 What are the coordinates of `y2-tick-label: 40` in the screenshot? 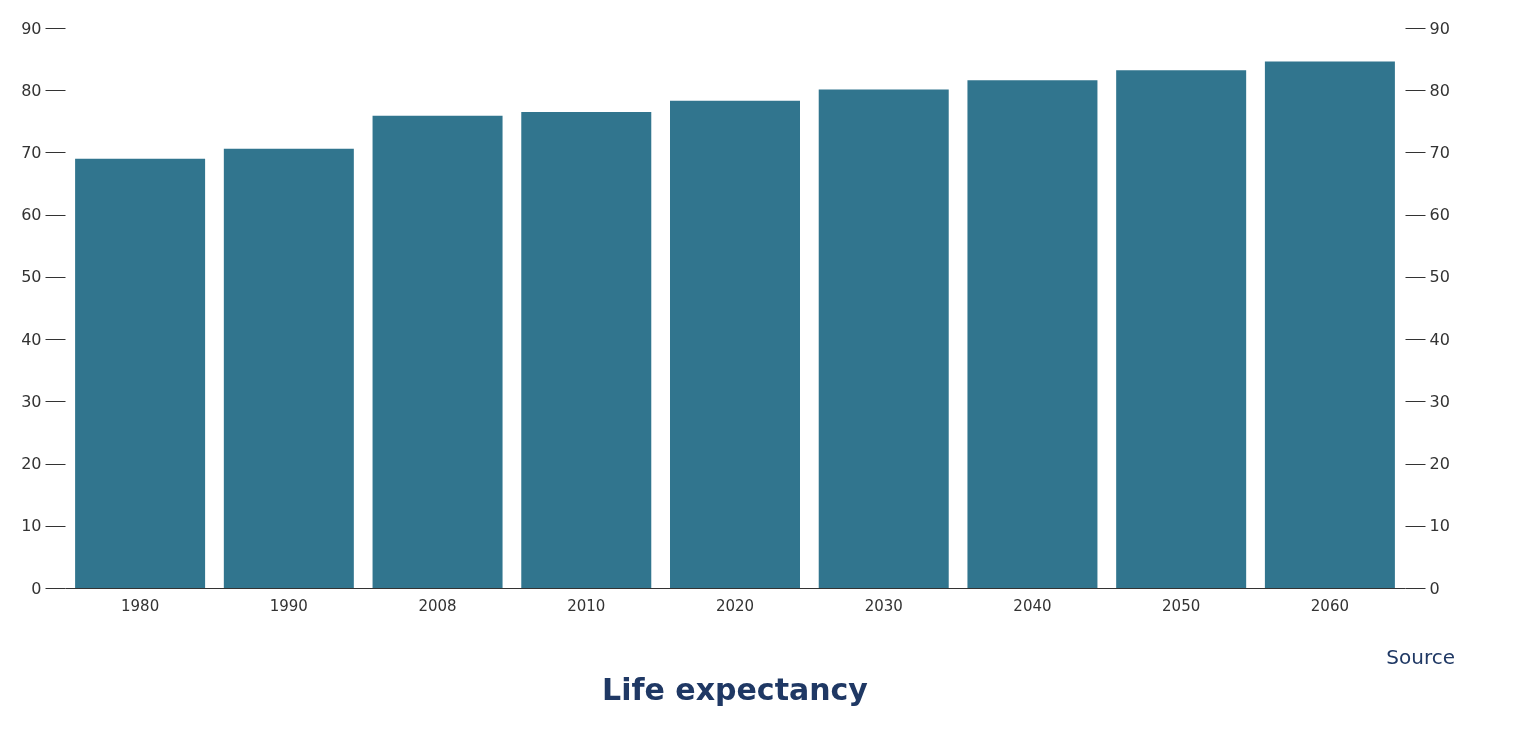 It's located at (1439, 339).